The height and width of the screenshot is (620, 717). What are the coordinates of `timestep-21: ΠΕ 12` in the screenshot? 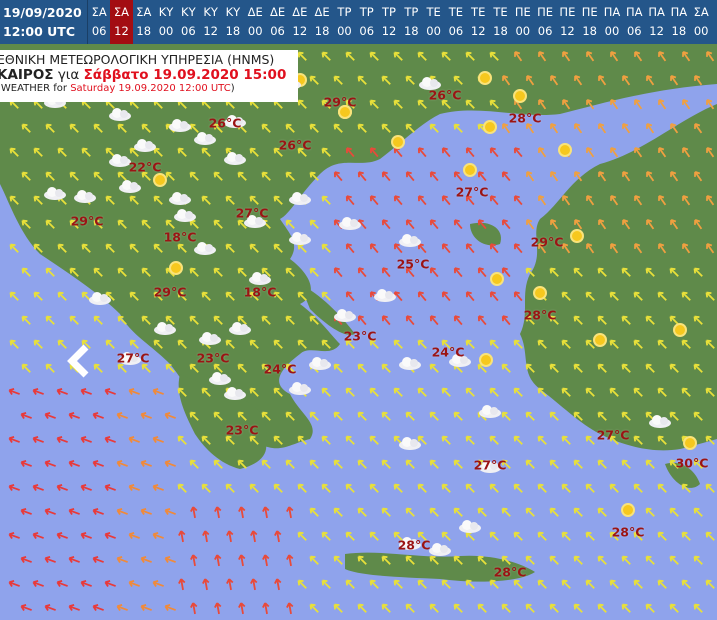 It's located at (567, 22).